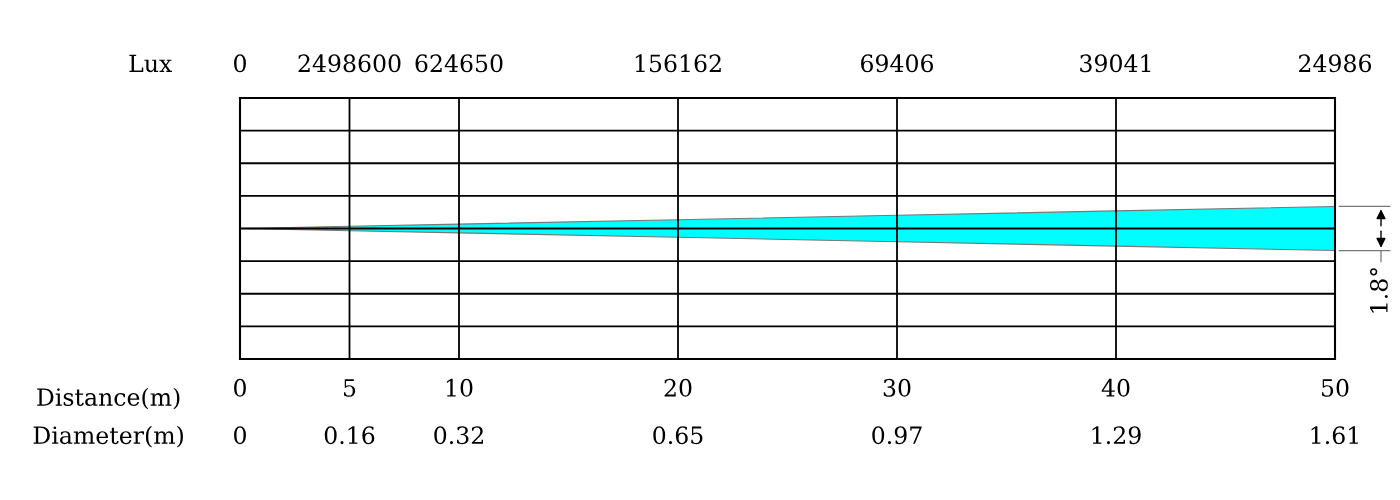 This screenshot has width=1400, height=500. Describe the element at coordinates (678, 387) in the screenshot. I see `x-tick-label: 20` at that location.